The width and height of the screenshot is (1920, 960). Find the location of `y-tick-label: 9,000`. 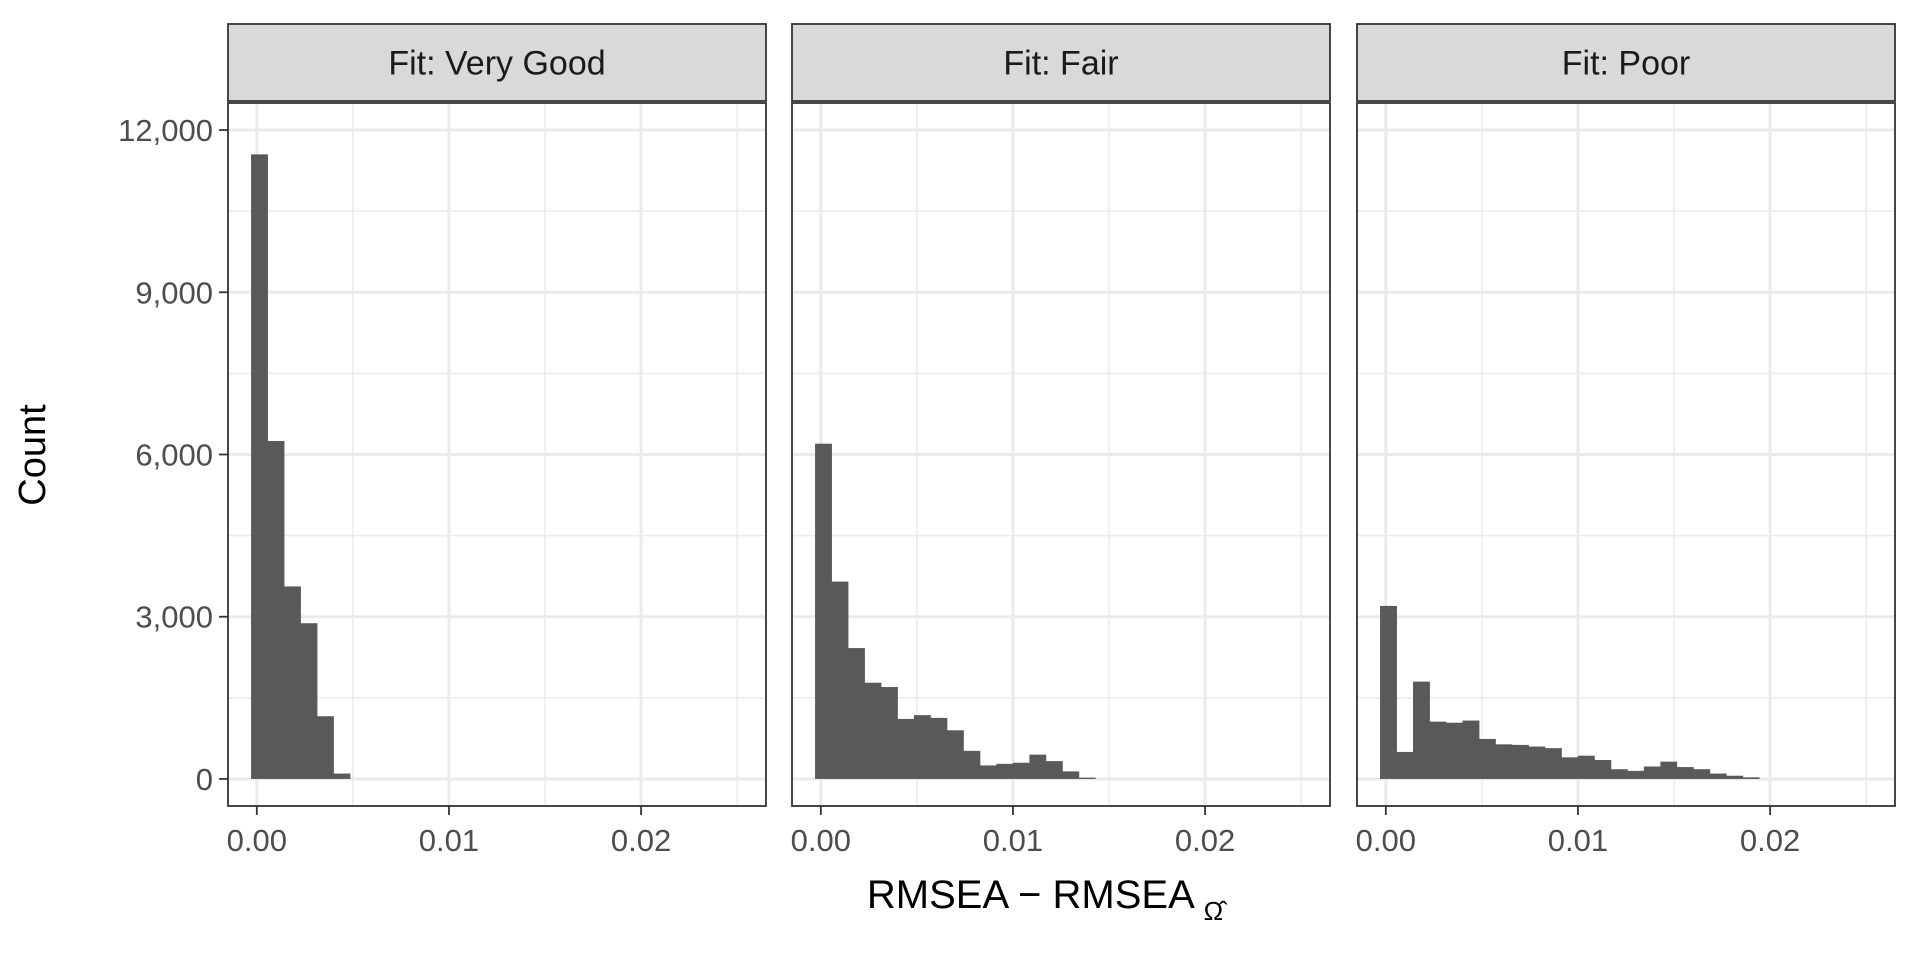

y-tick-label: 9,000 is located at coordinates (174, 292).